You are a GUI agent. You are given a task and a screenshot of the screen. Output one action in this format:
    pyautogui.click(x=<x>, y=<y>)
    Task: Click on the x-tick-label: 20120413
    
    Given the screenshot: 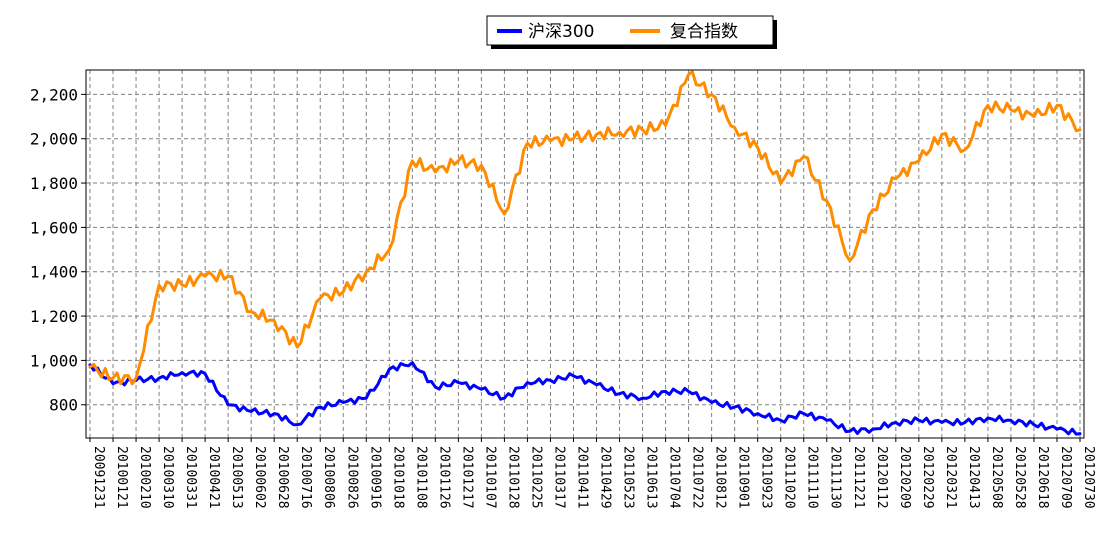 What is the action you would take?
    pyautogui.click(x=973, y=477)
    